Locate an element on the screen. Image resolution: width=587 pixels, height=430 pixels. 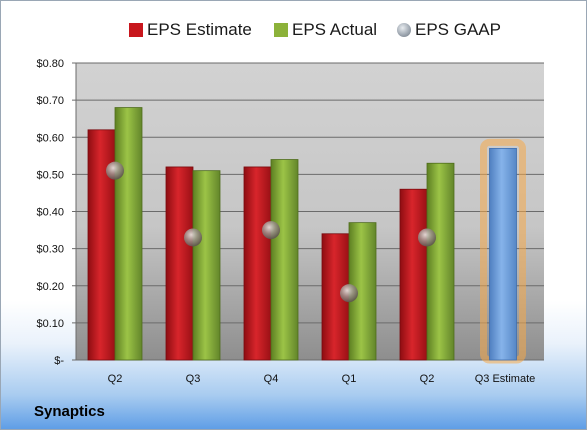
x-tick-label: Q4 is located at coordinates (271, 379).